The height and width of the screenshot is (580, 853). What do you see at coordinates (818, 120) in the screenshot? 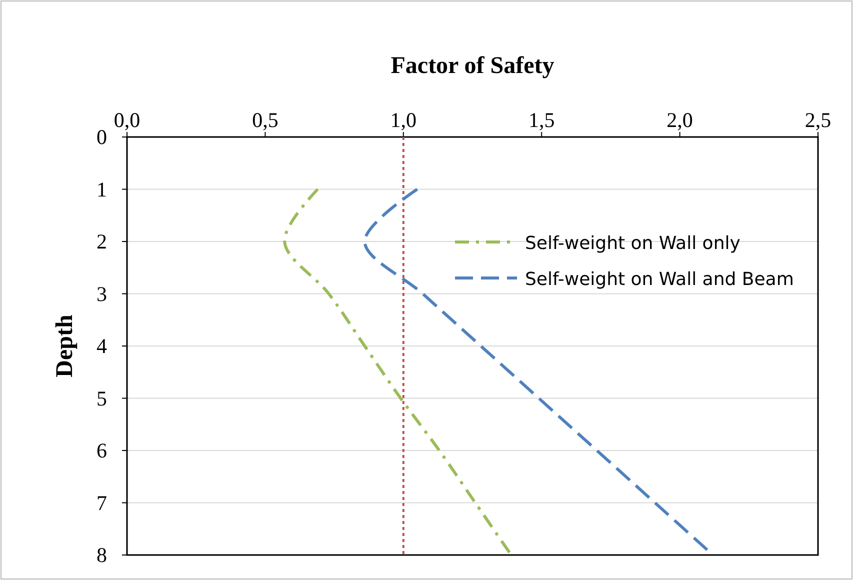
I see `x-tick-label: 2,5` at bounding box center [818, 120].